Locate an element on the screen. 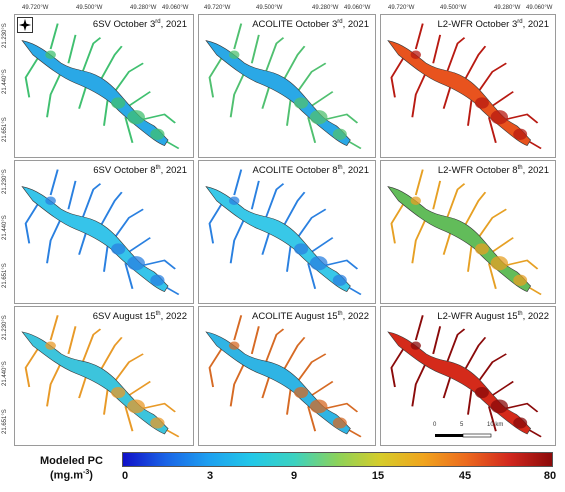 The height and width of the screenshot is (492, 565). colorbar-tick-label: 3 is located at coordinates (210, 476).